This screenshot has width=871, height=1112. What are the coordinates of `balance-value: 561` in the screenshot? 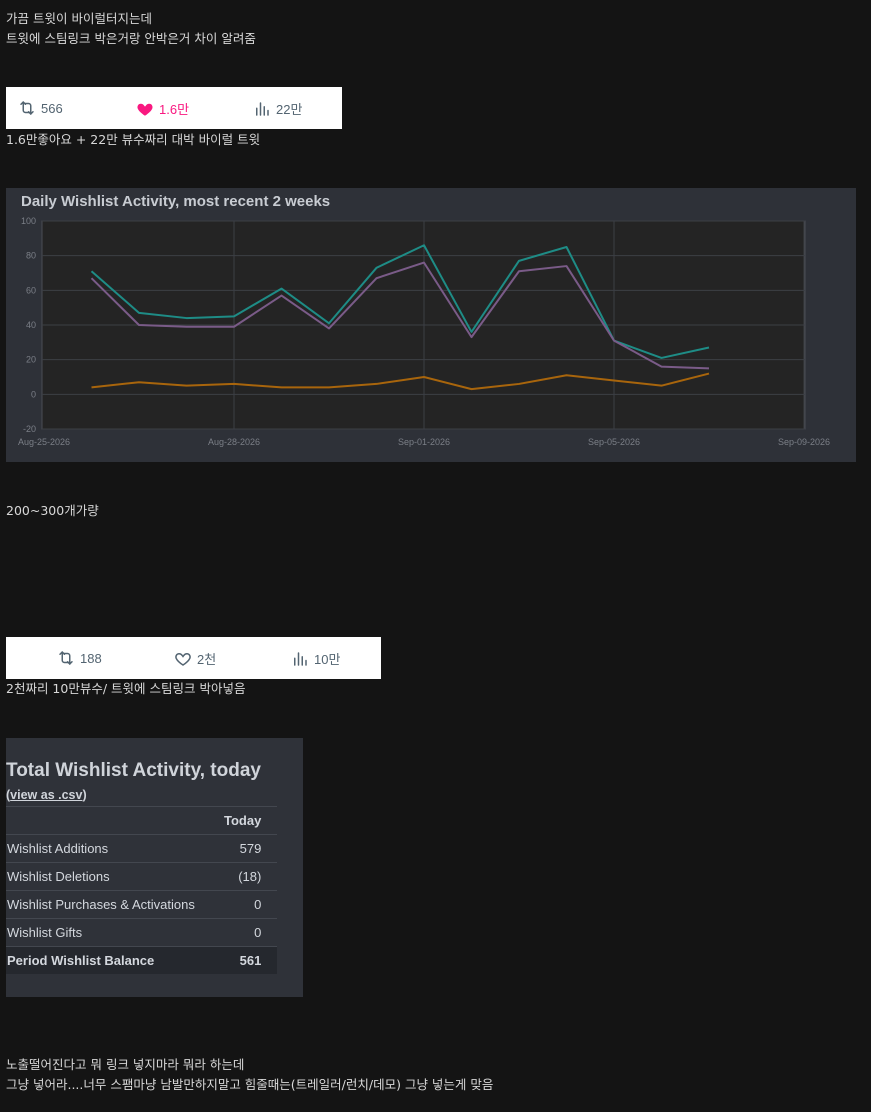 It's located at (250, 960).